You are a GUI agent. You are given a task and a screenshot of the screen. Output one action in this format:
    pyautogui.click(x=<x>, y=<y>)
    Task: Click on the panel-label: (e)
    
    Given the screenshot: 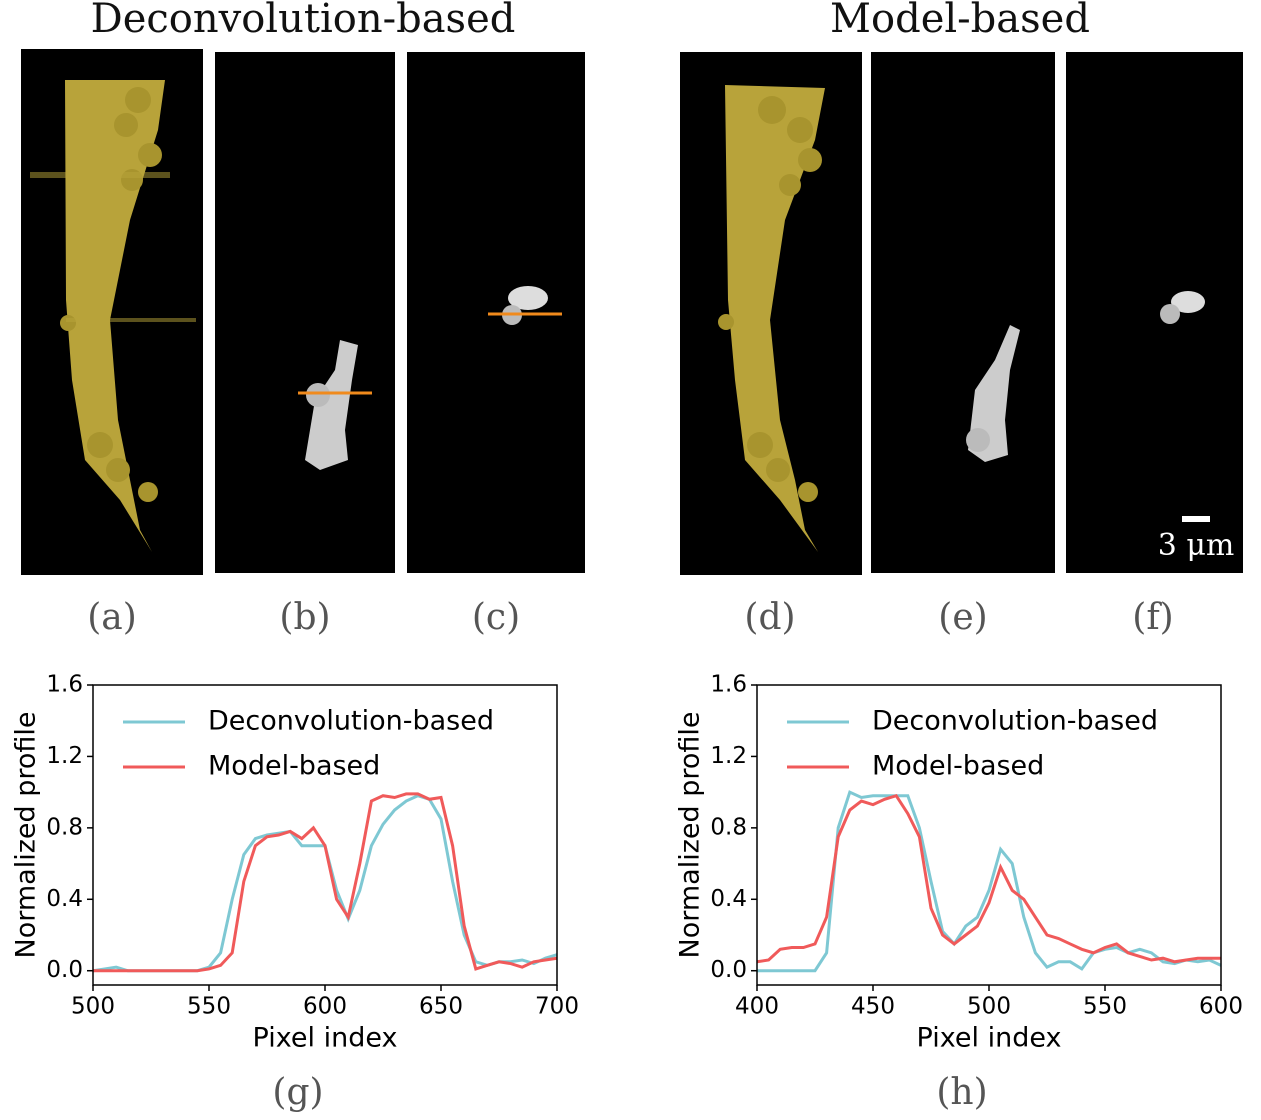 What is the action you would take?
    pyautogui.click(x=962, y=617)
    